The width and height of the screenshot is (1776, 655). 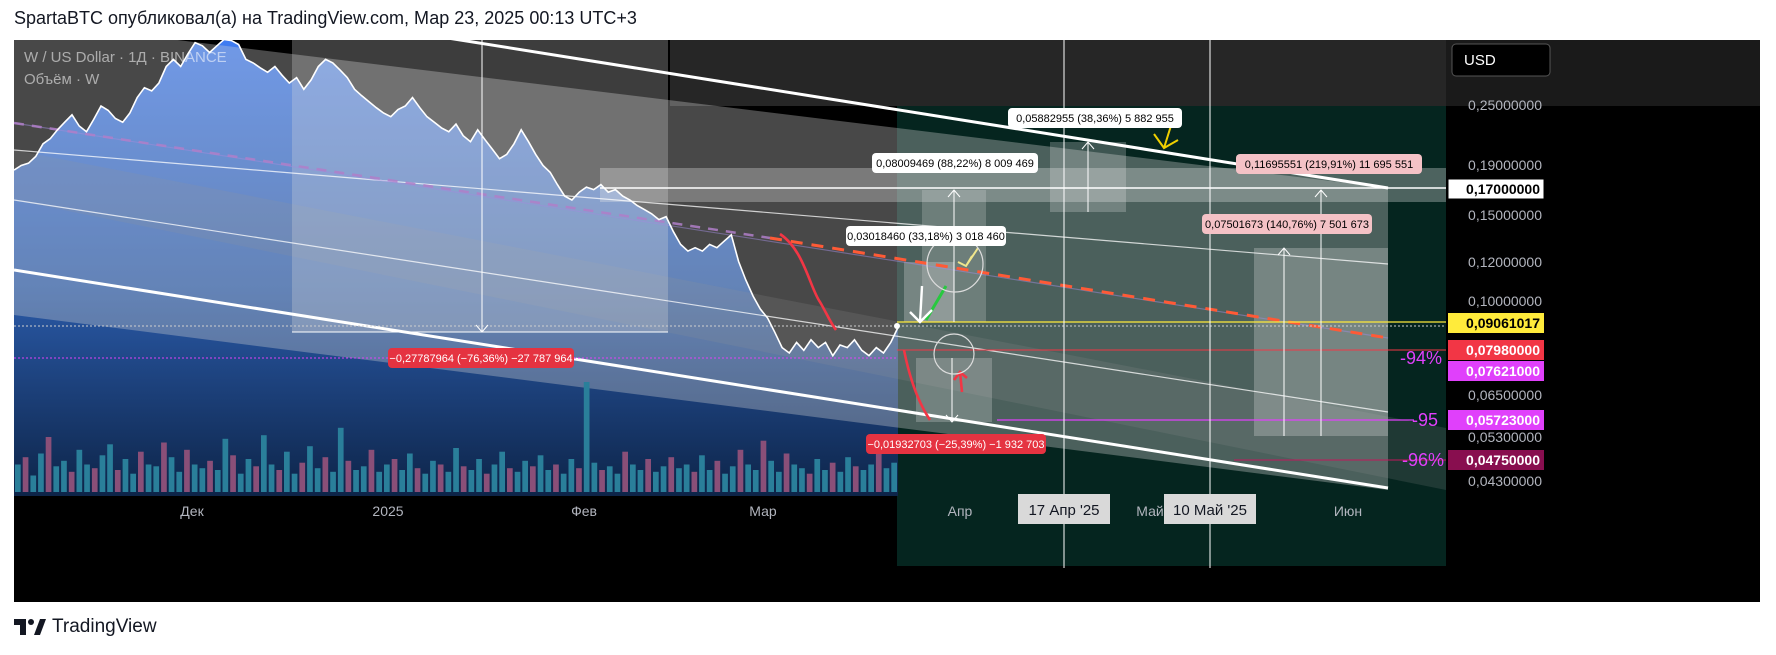 I want to click on tradingview-brand: TradingView, so click(x=85, y=627).